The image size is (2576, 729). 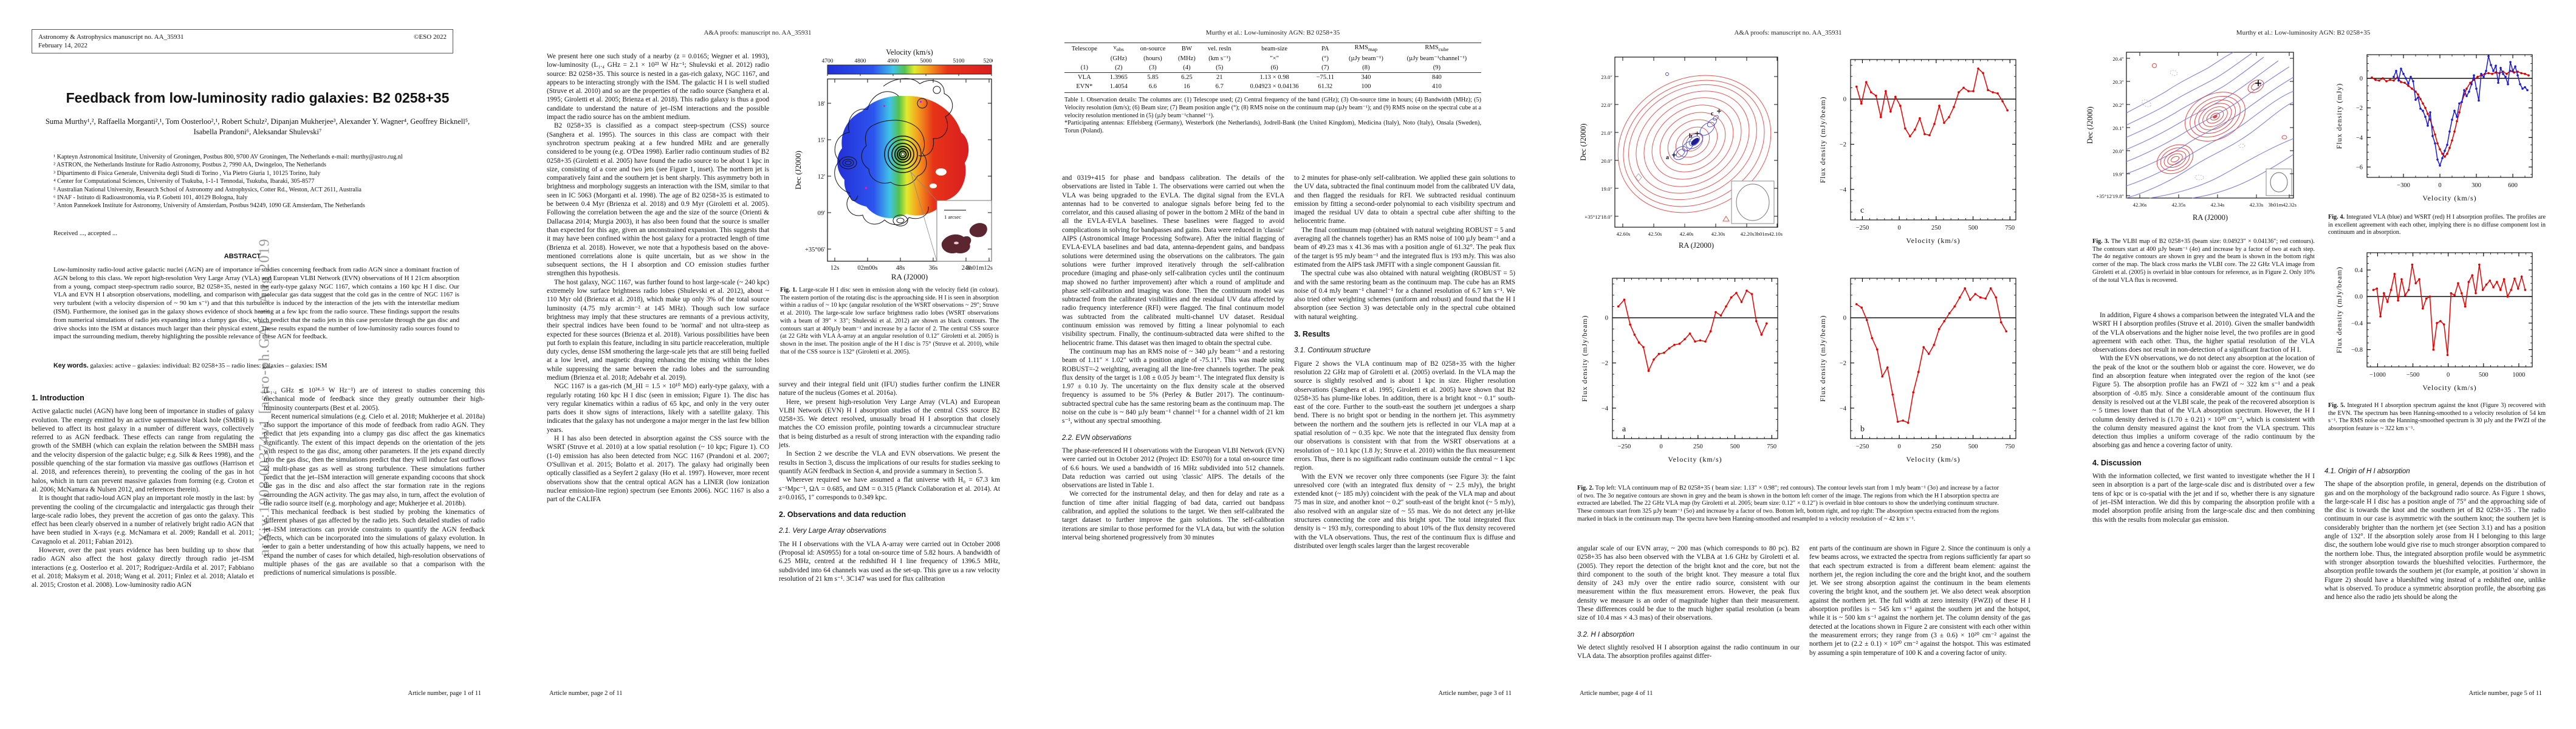 What do you see at coordinates (1187, 68) in the screenshot?
I see `col-number: (4)` at bounding box center [1187, 68].